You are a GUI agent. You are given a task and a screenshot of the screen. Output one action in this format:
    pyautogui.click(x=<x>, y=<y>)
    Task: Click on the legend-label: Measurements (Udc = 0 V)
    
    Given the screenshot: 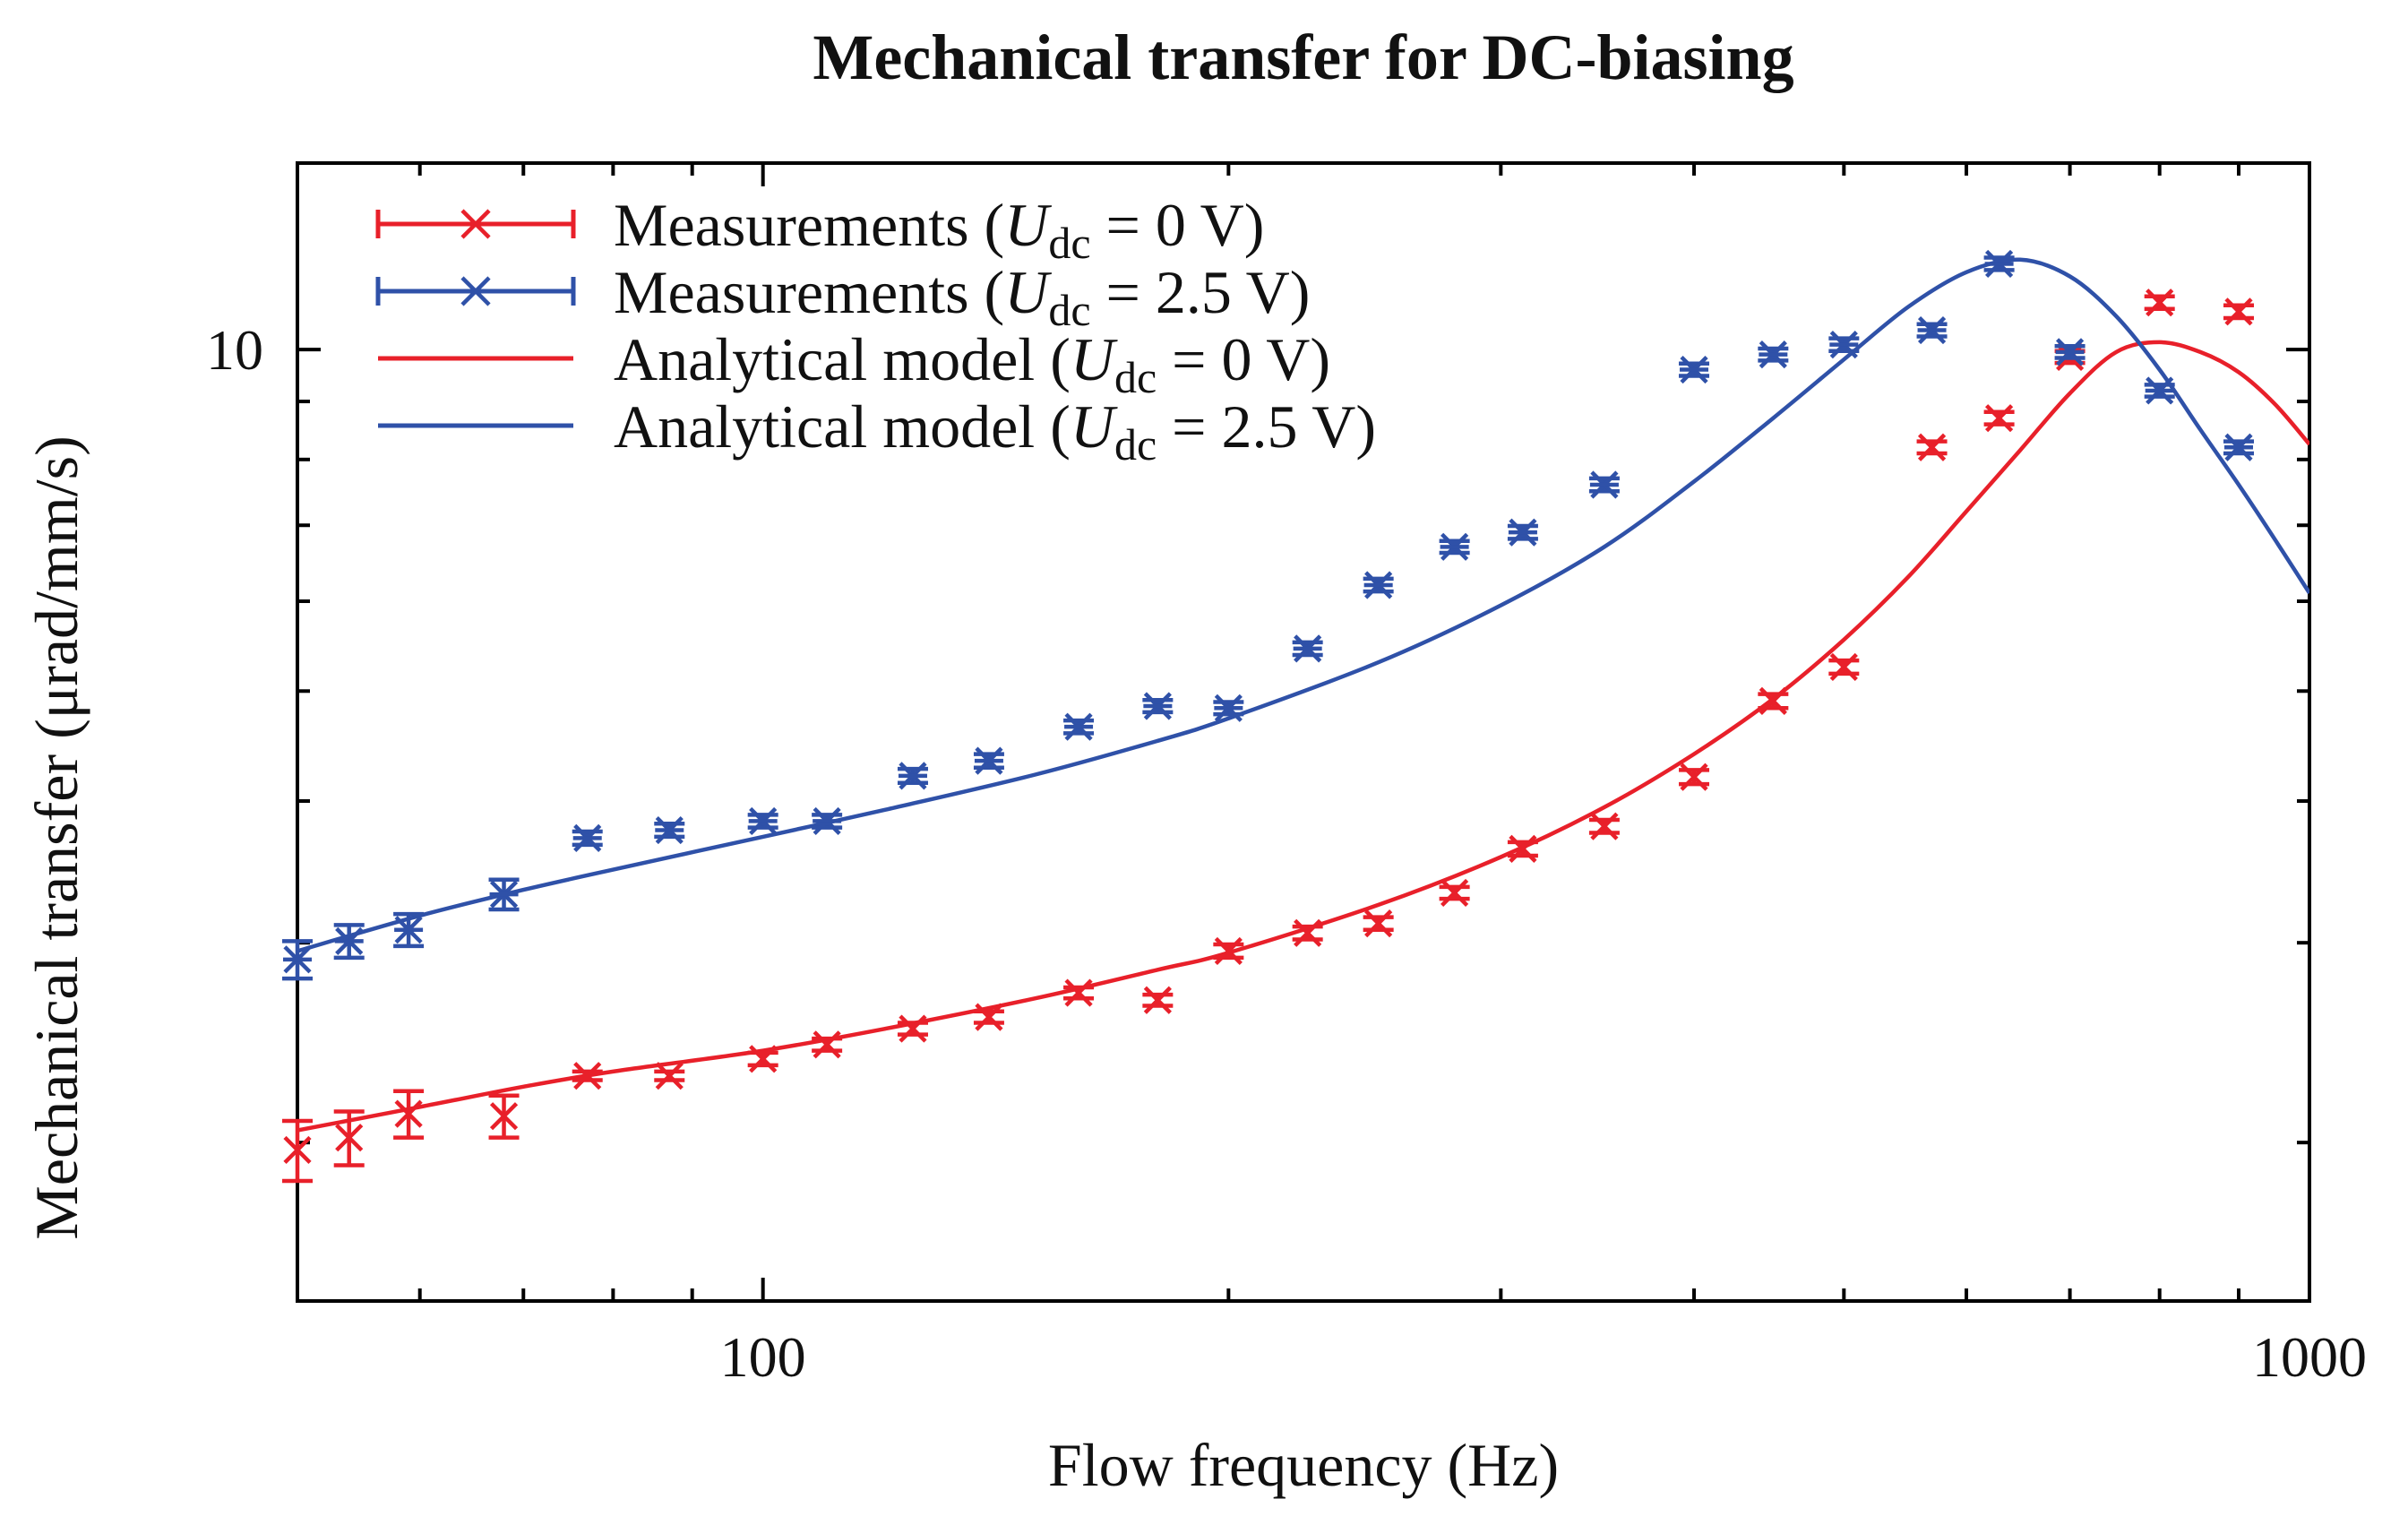 What is the action you would take?
    pyautogui.click(x=939, y=230)
    